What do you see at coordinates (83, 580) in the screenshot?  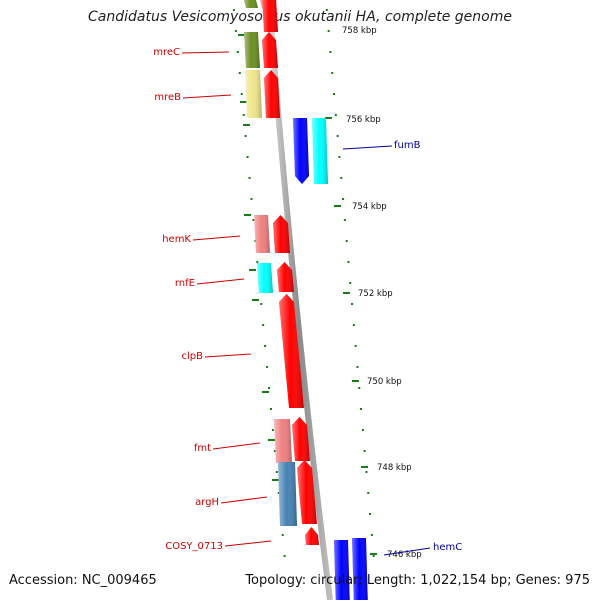 I see `accession-text: Accession: NC_009465` at bounding box center [83, 580].